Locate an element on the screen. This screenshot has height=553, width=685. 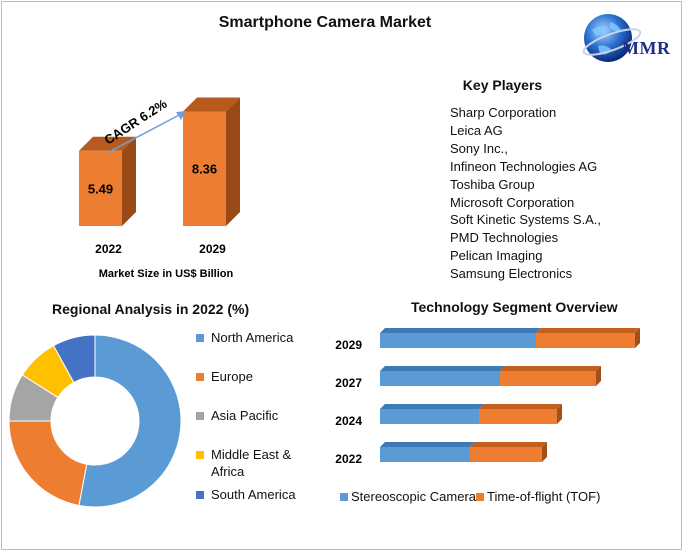
legend-label: Asia Pacific is located at coordinates (245, 415).